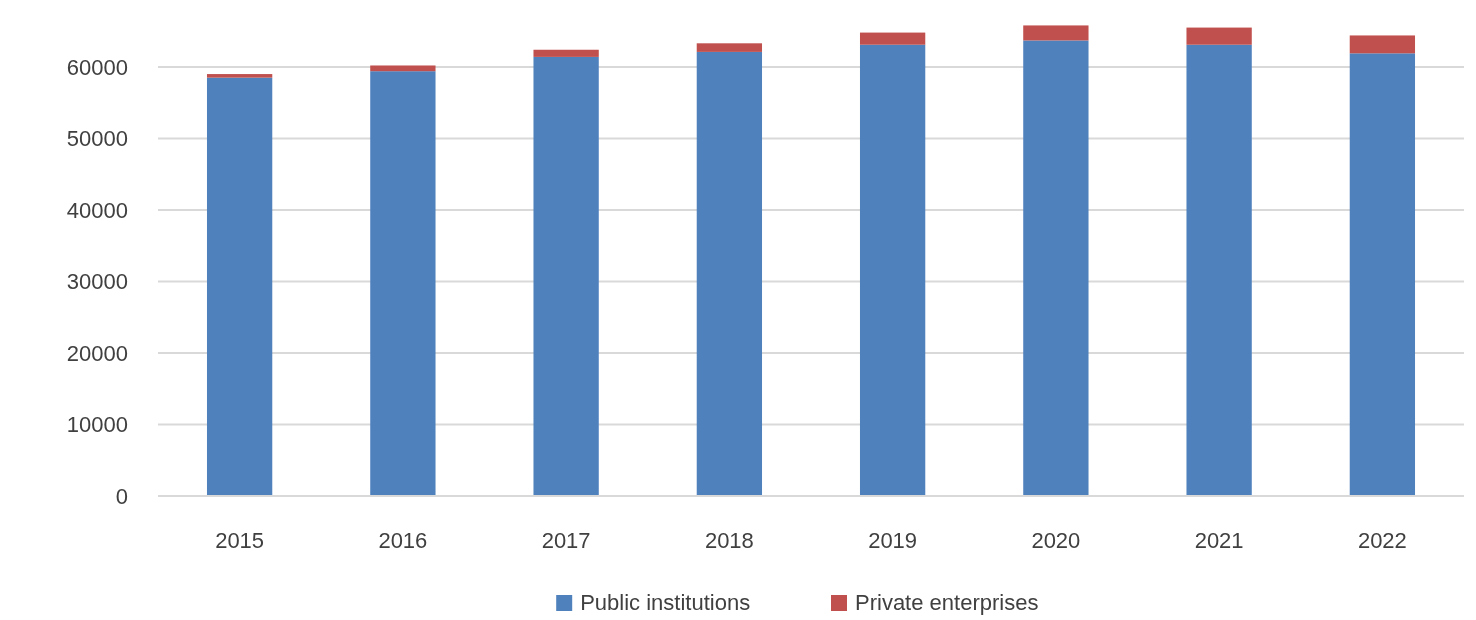 Image resolution: width=1476 pixels, height=620 pixels. What do you see at coordinates (403, 540) in the screenshot?
I see `x-tick-label: 2016` at bounding box center [403, 540].